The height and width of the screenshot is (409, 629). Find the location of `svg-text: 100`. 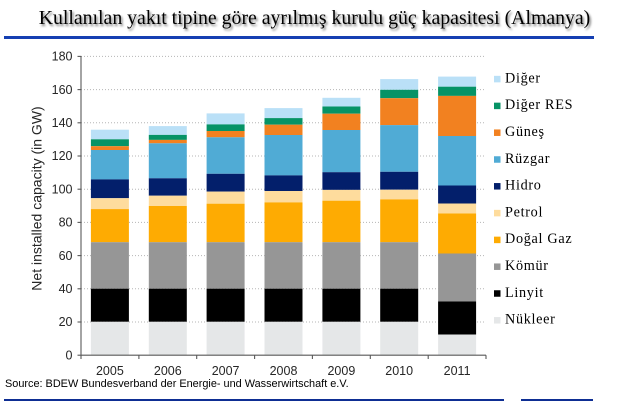

svg-text: 100 is located at coordinates (62, 189).